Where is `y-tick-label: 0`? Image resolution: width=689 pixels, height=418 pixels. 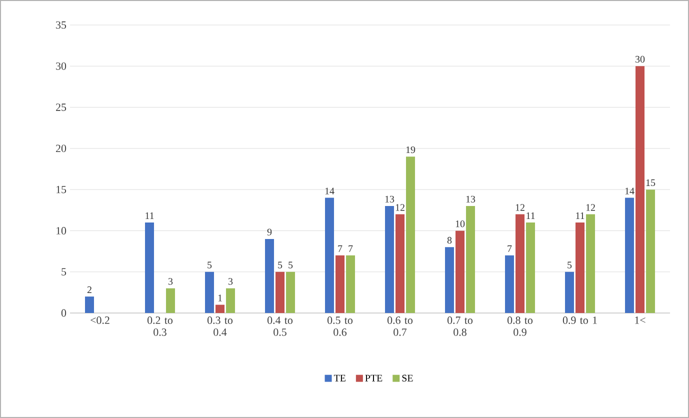 y-tick-label: 0 is located at coordinates (63, 313).